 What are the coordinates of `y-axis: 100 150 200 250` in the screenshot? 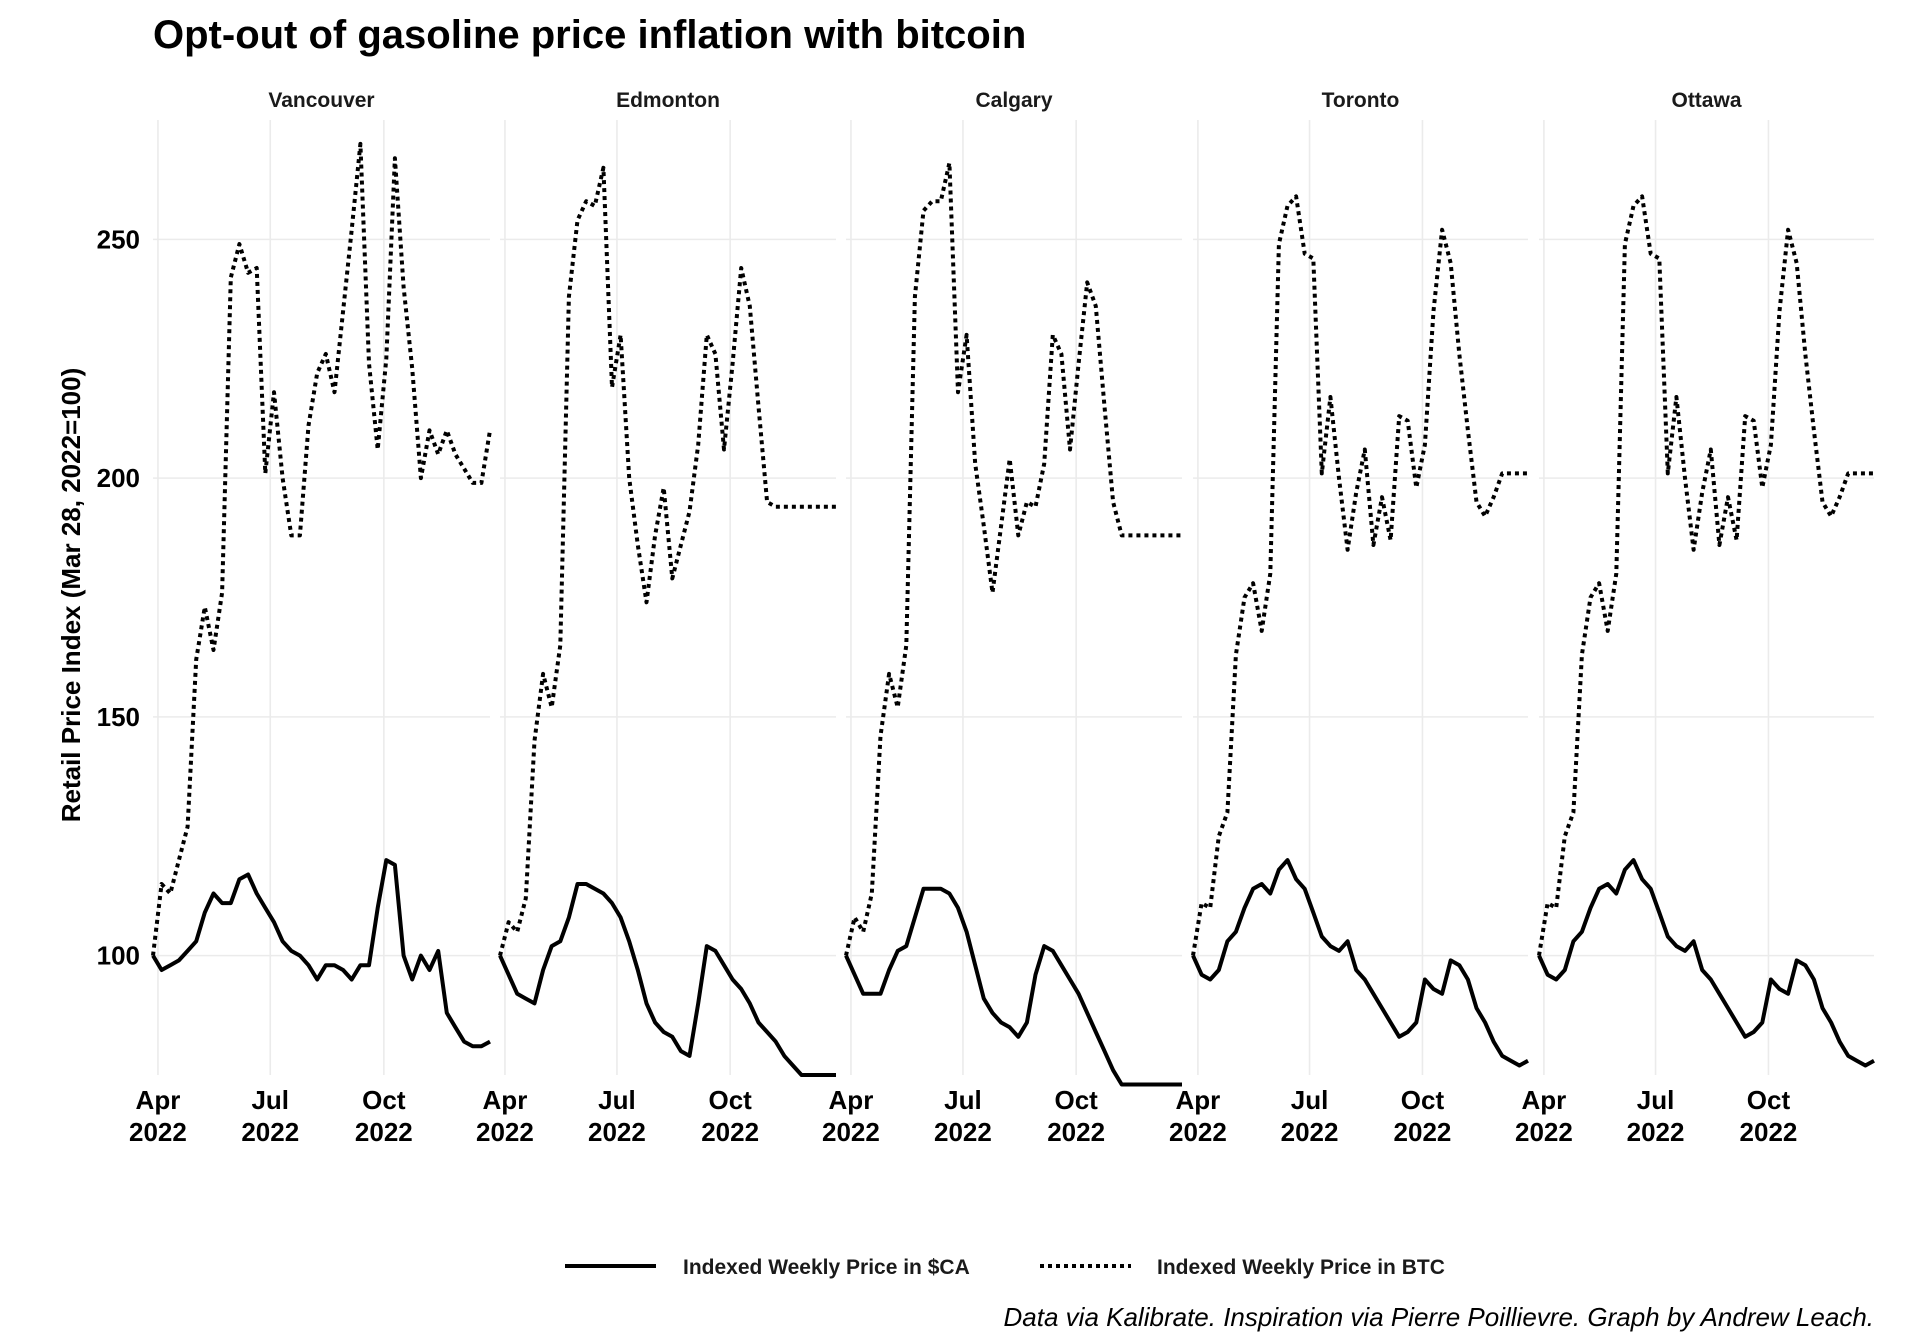 It's located at (118, 597).